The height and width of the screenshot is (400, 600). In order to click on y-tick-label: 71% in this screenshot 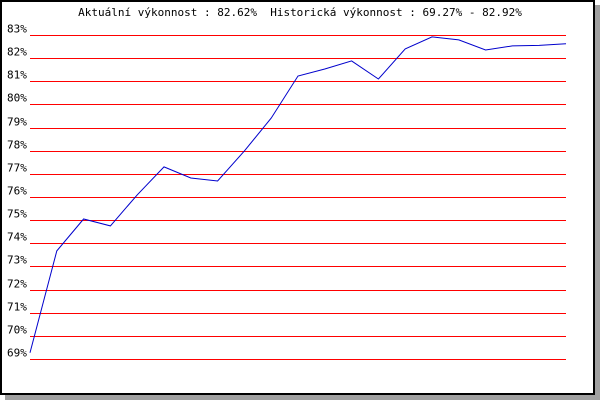, I will do `click(17, 307)`.